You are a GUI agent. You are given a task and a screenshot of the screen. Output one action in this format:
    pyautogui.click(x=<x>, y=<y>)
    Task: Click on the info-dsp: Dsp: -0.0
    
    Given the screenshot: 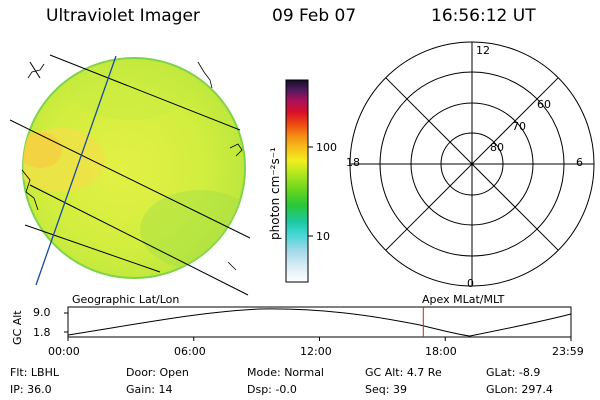 What is the action you would take?
    pyautogui.click(x=272, y=389)
    